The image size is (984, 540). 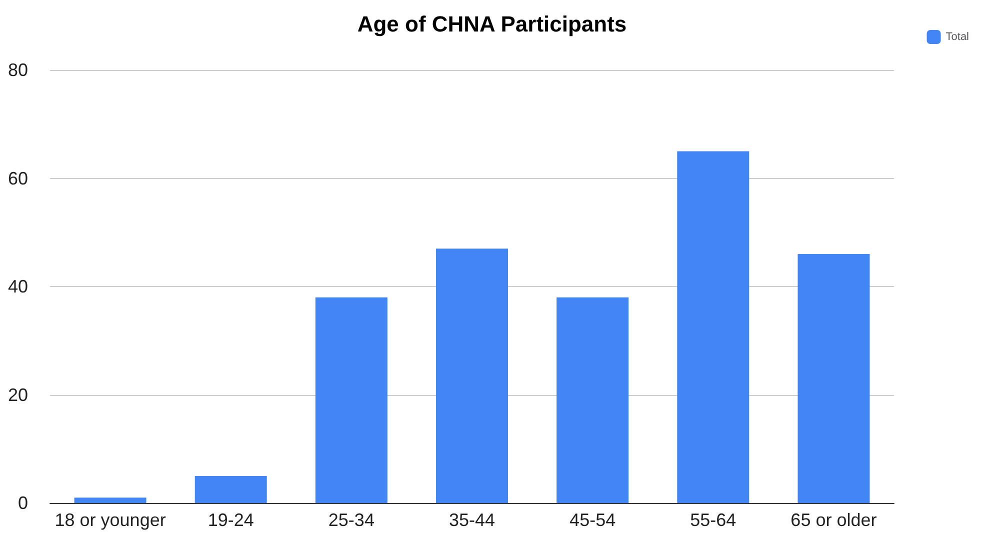 I want to click on y-tick-label: 80, so click(x=18, y=70).